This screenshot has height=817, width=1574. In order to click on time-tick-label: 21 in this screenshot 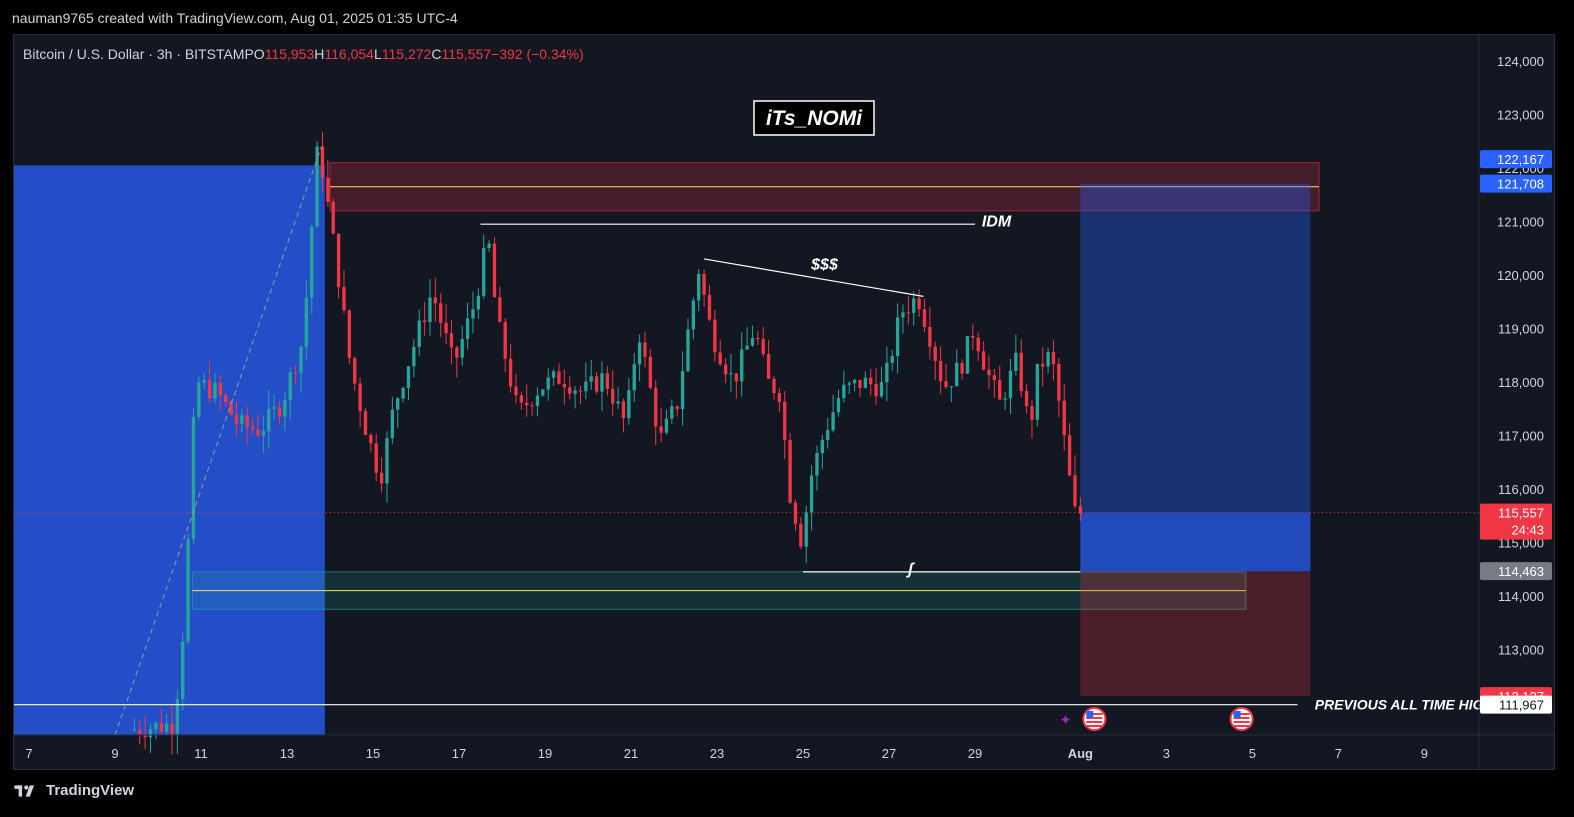, I will do `click(631, 753)`.